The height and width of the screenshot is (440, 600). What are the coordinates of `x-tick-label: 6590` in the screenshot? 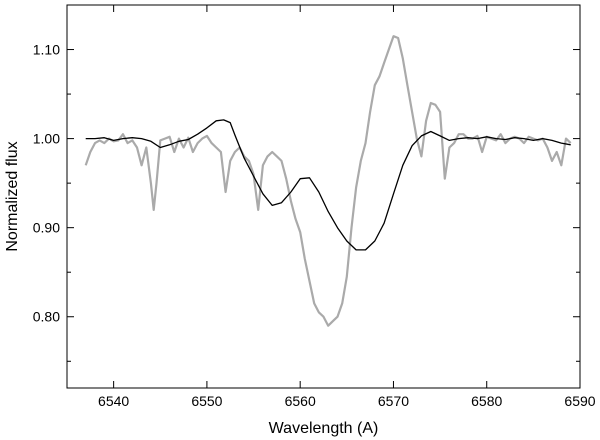 It's located at (579, 401).